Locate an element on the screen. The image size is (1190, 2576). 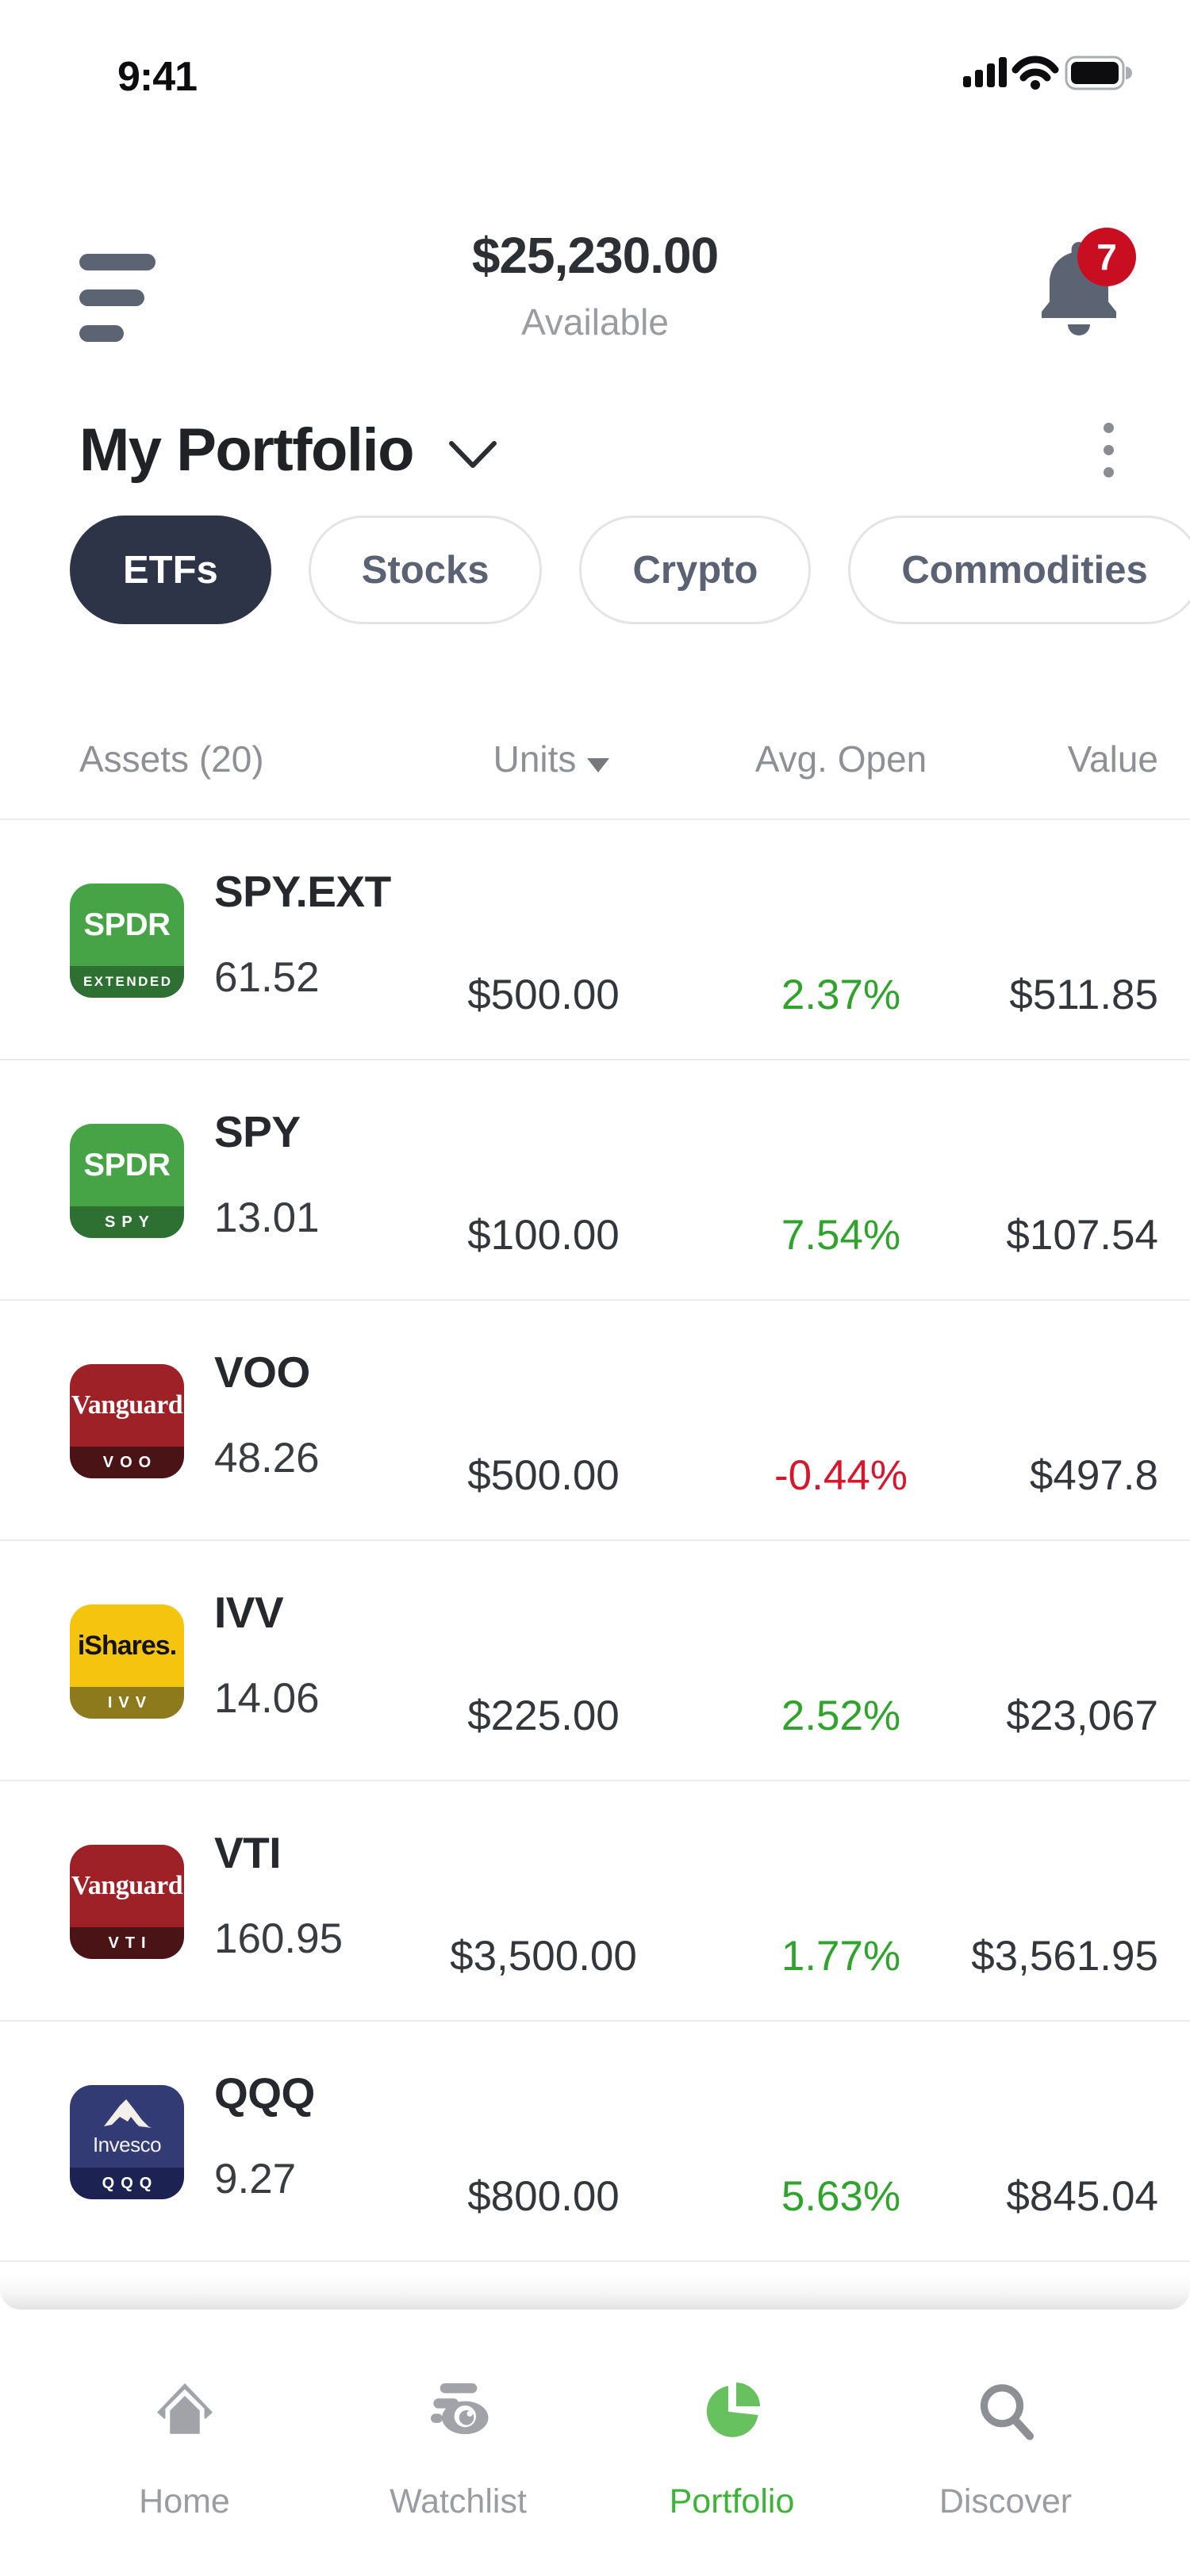
logo-brand: Invesco is located at coordinates (127, 2144).